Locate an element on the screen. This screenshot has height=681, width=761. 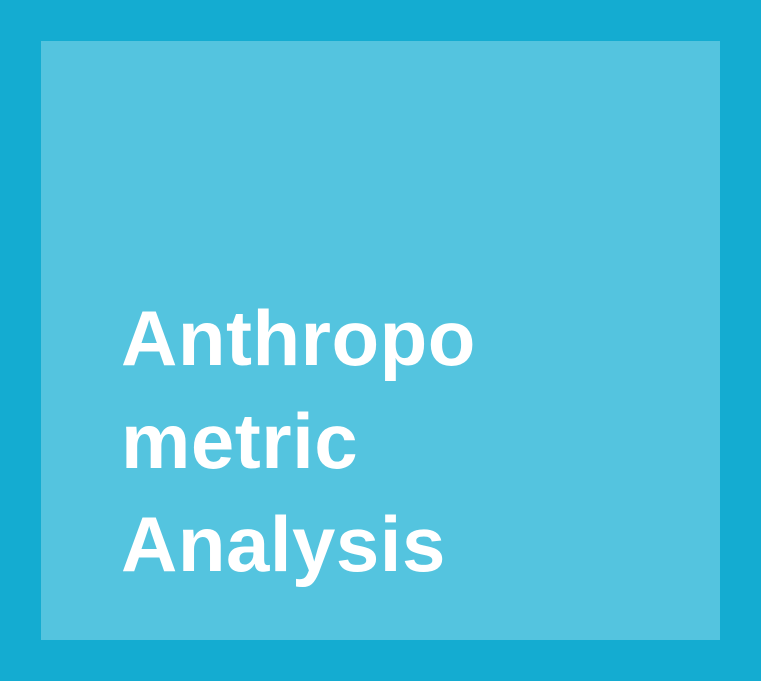
title-line-2: metric is located at coordinates (240, 441).